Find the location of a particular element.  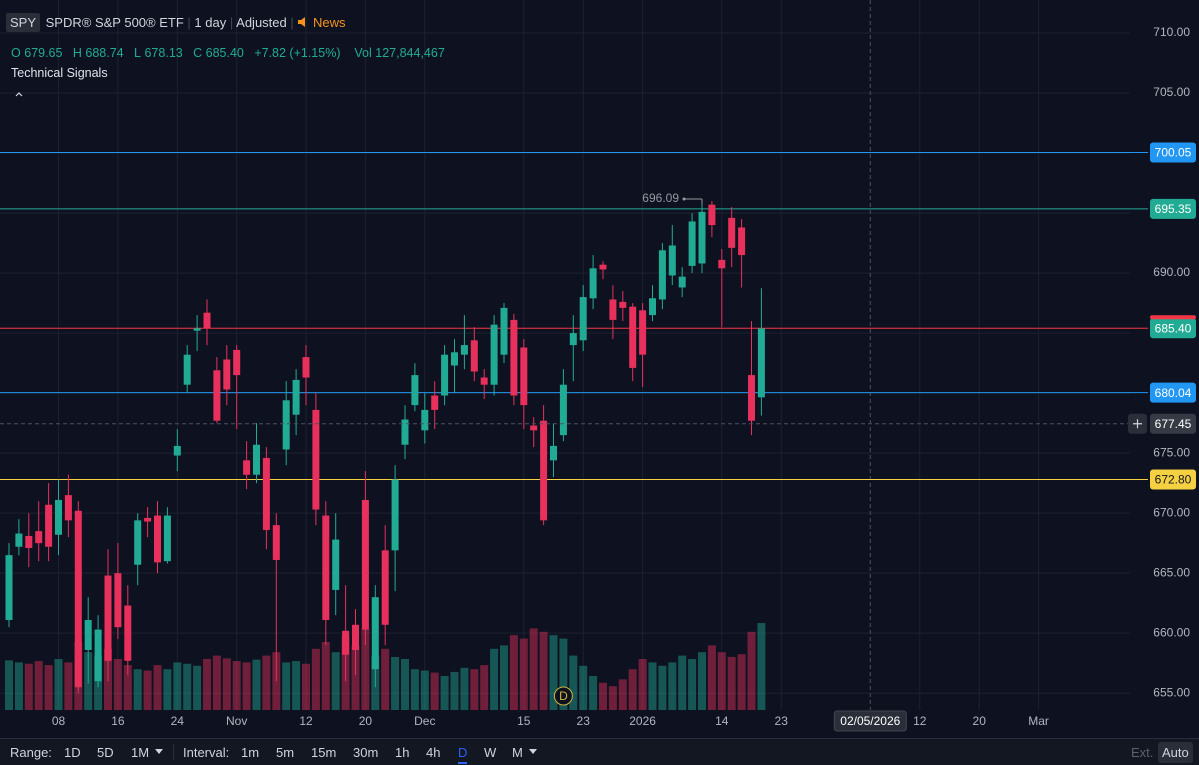

range-label: Range: is located at coordinates (31, 752).